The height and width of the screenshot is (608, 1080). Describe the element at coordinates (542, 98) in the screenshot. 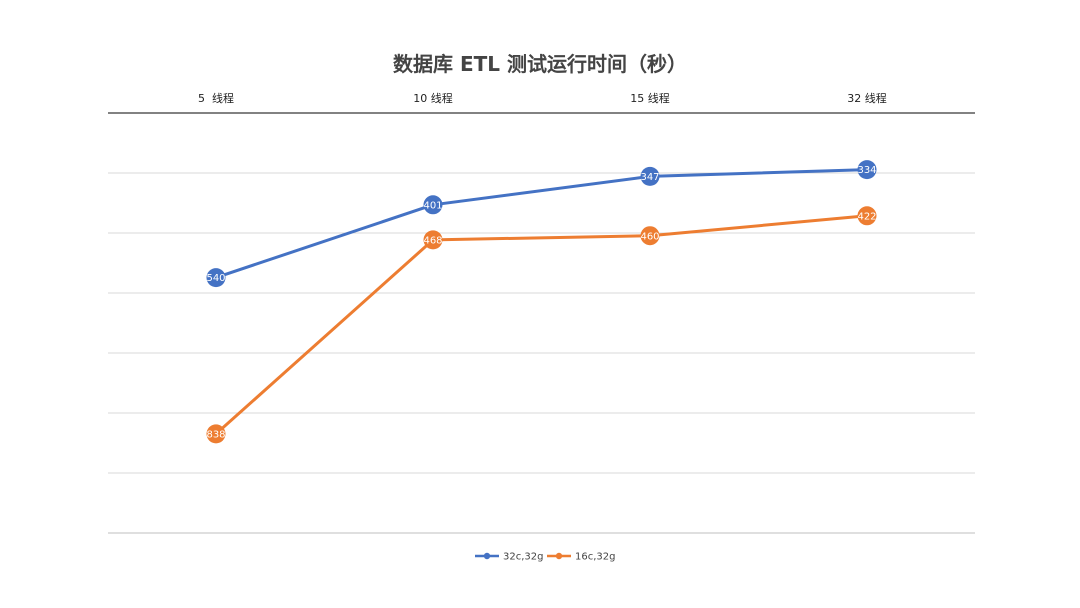

I see `x-axis-labels: 5 线程 10 线程 15 线程 32 线程` at that location.